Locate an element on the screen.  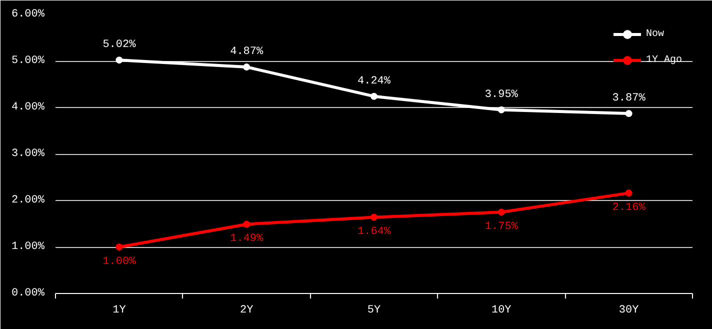
legend-label: Now is located at coordinates (655, 34).